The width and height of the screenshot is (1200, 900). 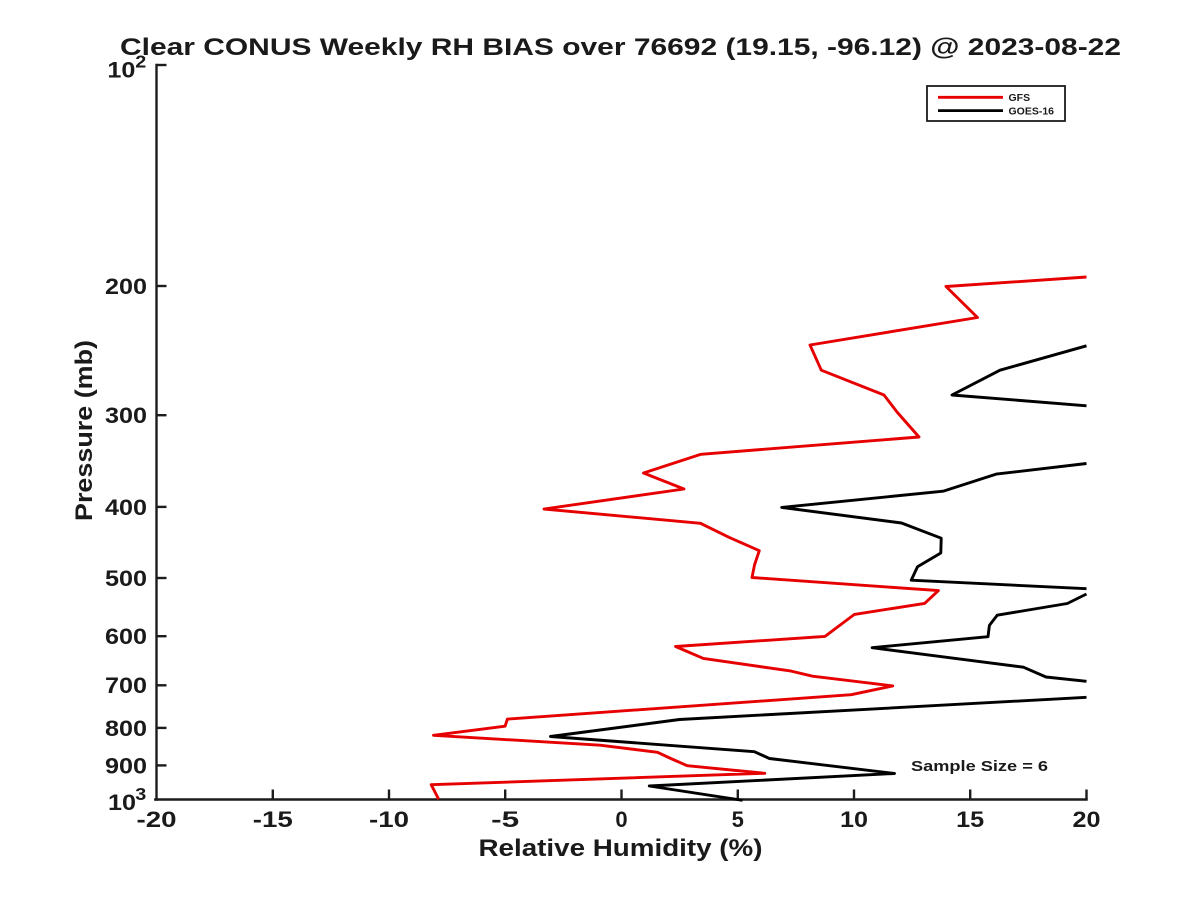 What do you see at coordinates (979, 766) in the screenshot?
I see `svg-text: Sample Size = 6` at bounding box center [979, 766].